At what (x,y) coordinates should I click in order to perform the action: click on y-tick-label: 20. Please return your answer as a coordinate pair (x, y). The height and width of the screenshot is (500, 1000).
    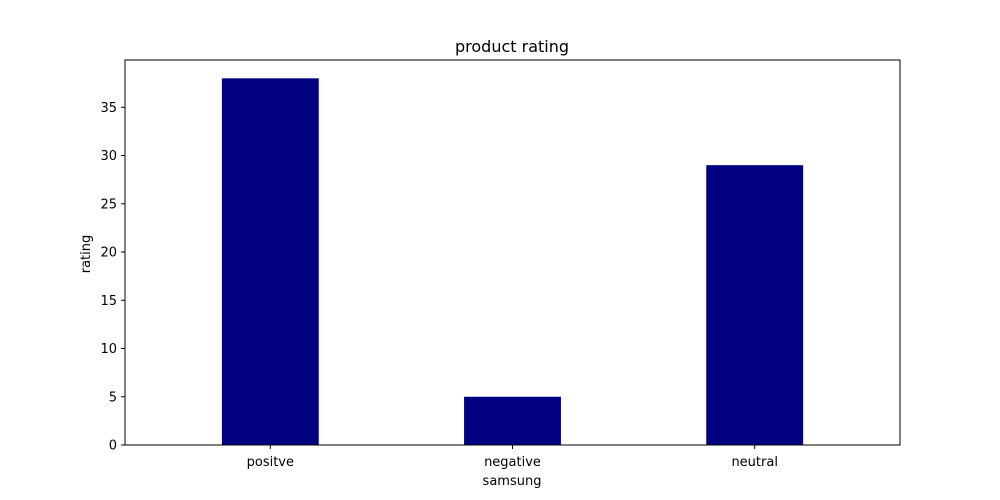
    Looking at the image, I should click on (108, 253).